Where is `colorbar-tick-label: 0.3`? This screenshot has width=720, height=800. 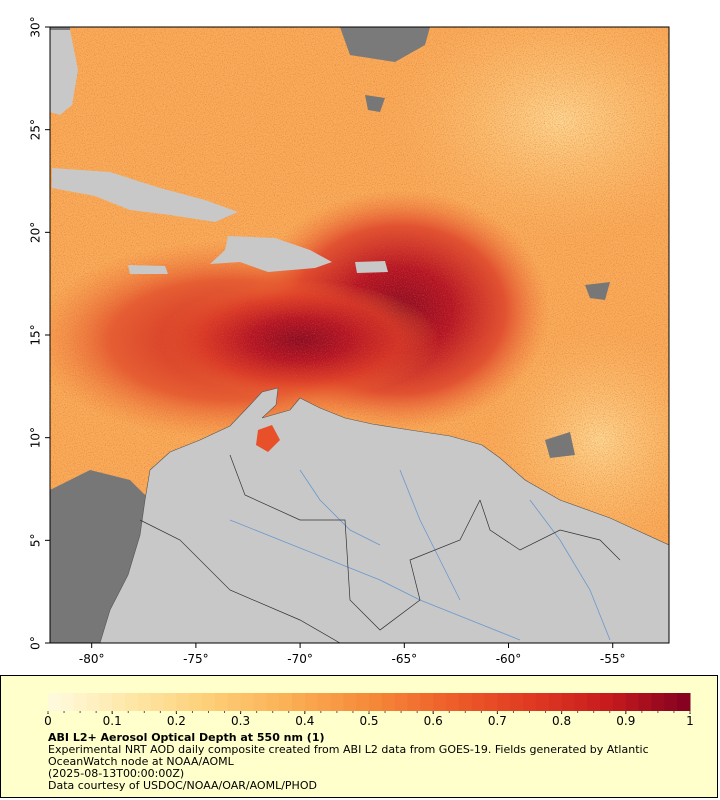
colorbar-tick-label: 0.3 is located at coordinates (240, 721).